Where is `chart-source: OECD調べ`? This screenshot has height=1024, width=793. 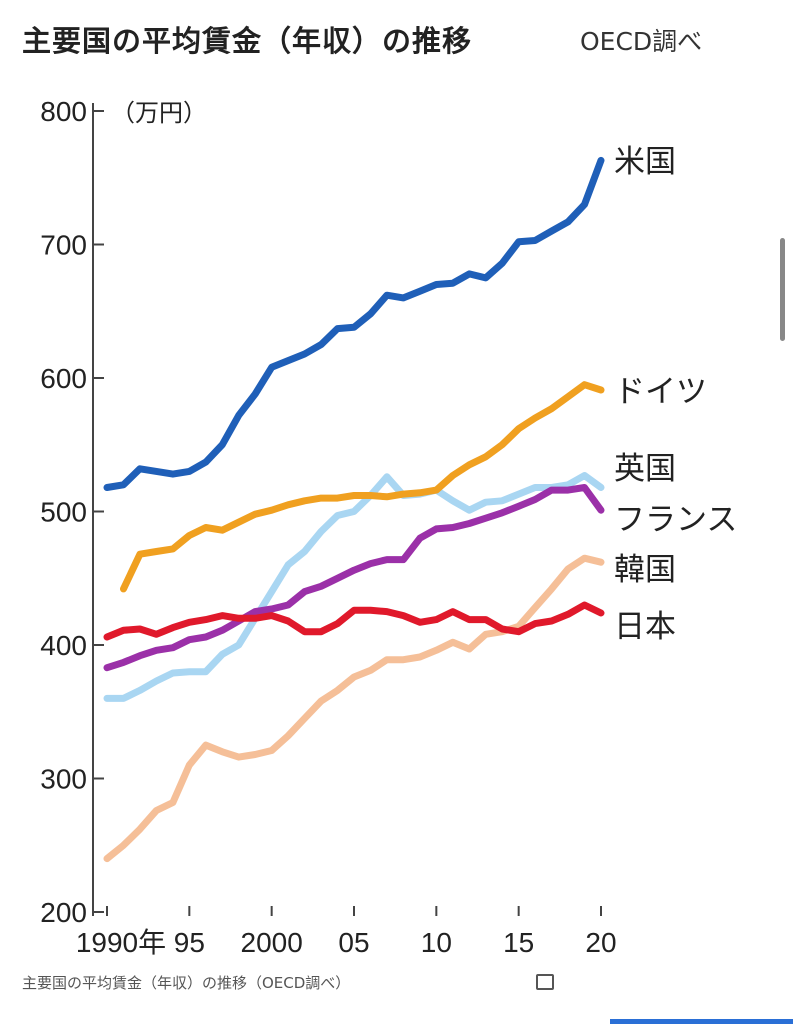 chart-source: OECD調べ is located at coordinates (641, 41).